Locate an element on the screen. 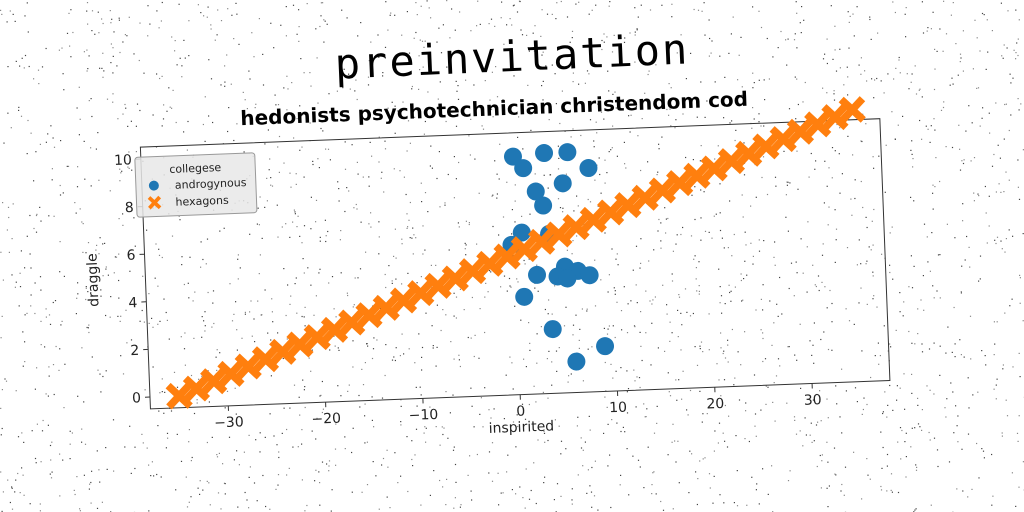 The height and width of the screenshot is (512, 1024). x-tick-label: −30 is located at coordinates (229, 422).